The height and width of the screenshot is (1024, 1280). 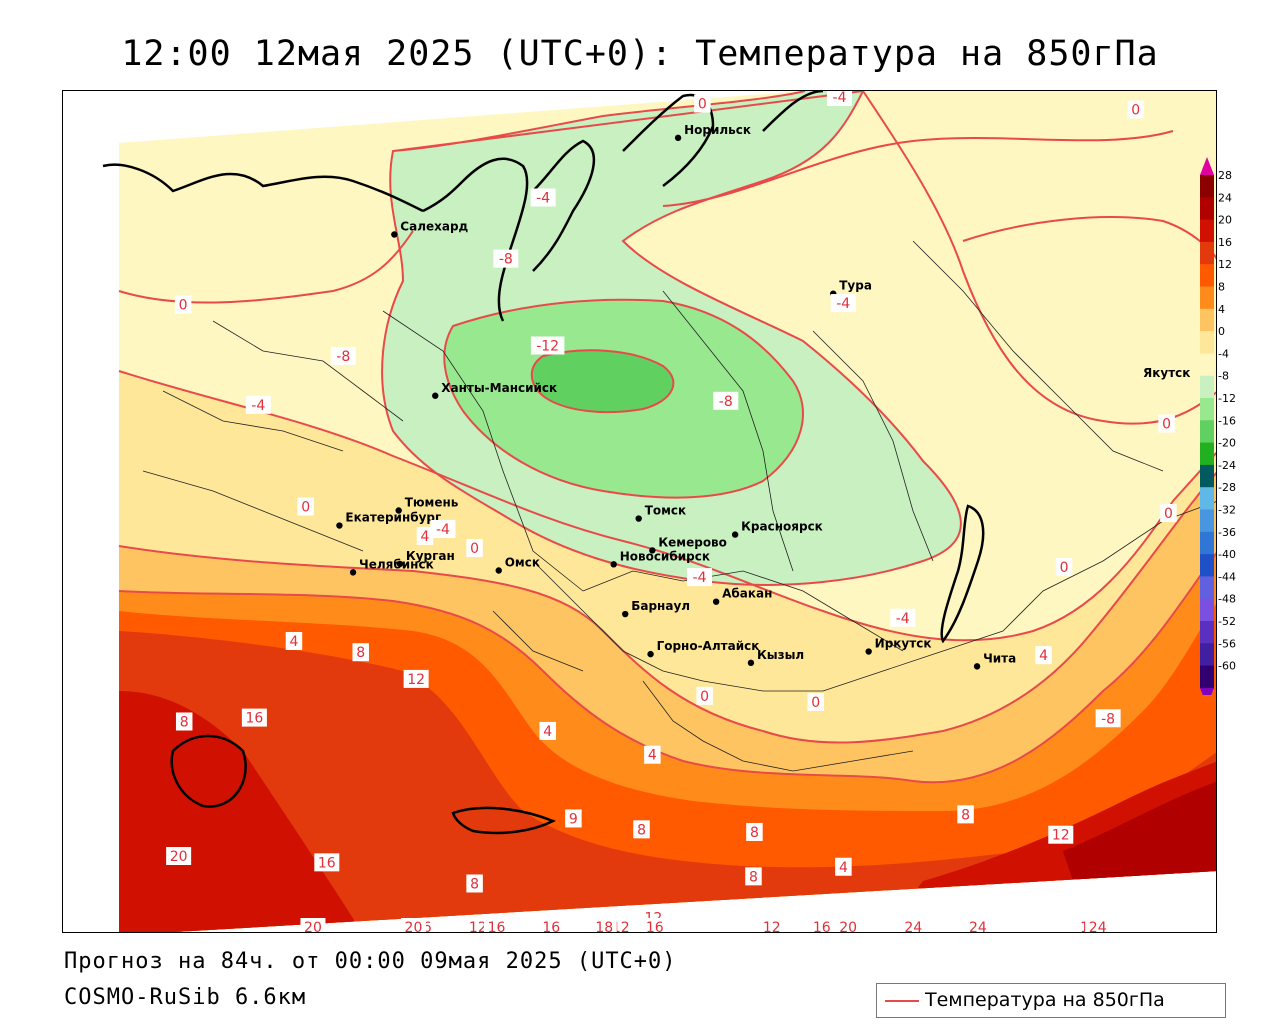 I want to click on isotherm-label-29: 8, so click(x=965, y=814).